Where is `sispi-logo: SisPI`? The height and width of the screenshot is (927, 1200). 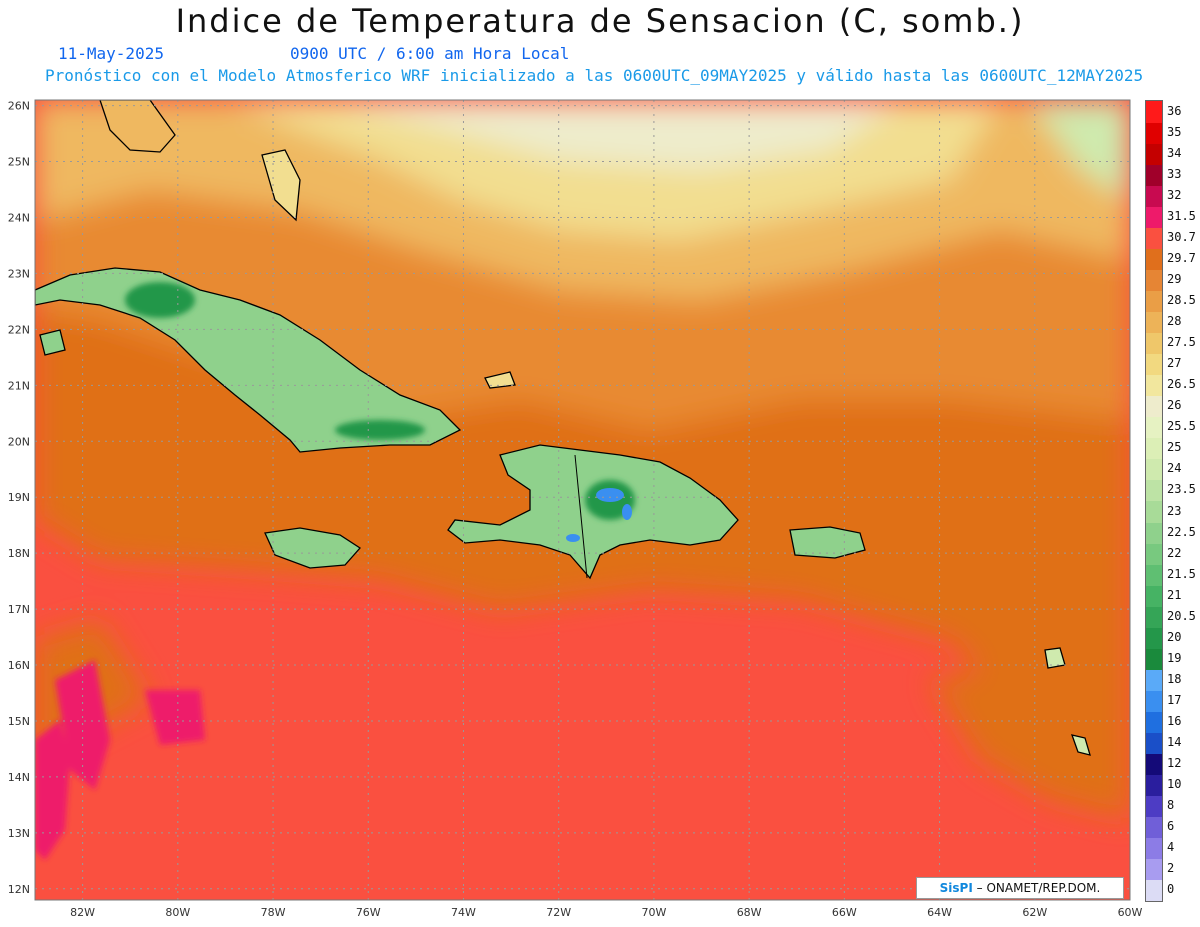 sispi-logo: SisPI is located at coordinates (956, 888).